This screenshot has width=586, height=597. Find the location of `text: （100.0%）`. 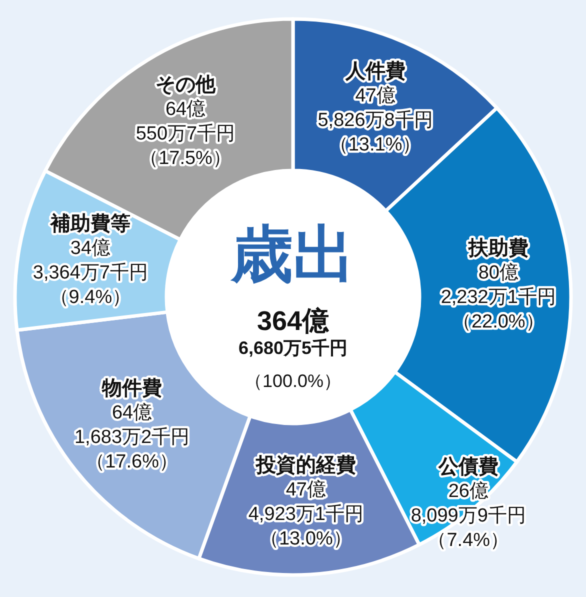

text: （100.0%） is located at coordinates (293, 381).